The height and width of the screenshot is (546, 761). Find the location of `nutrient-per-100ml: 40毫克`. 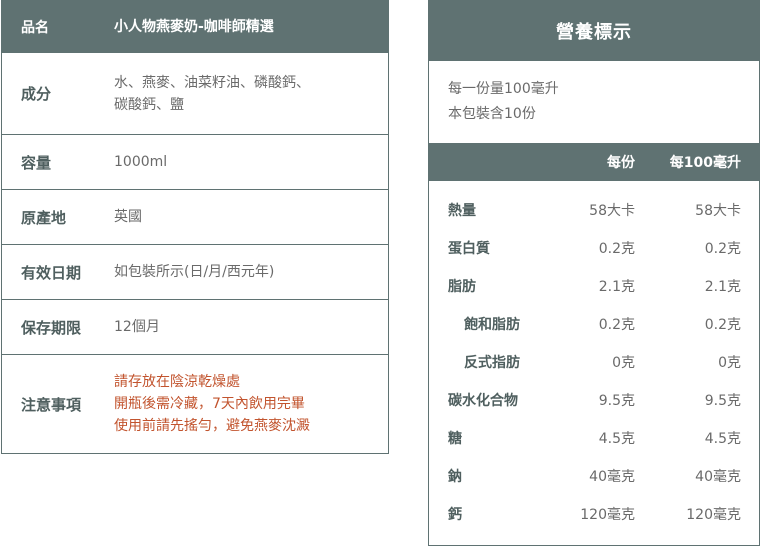

nutrient-per-100ml: 40毫克 is located at coordinates (718, 477).